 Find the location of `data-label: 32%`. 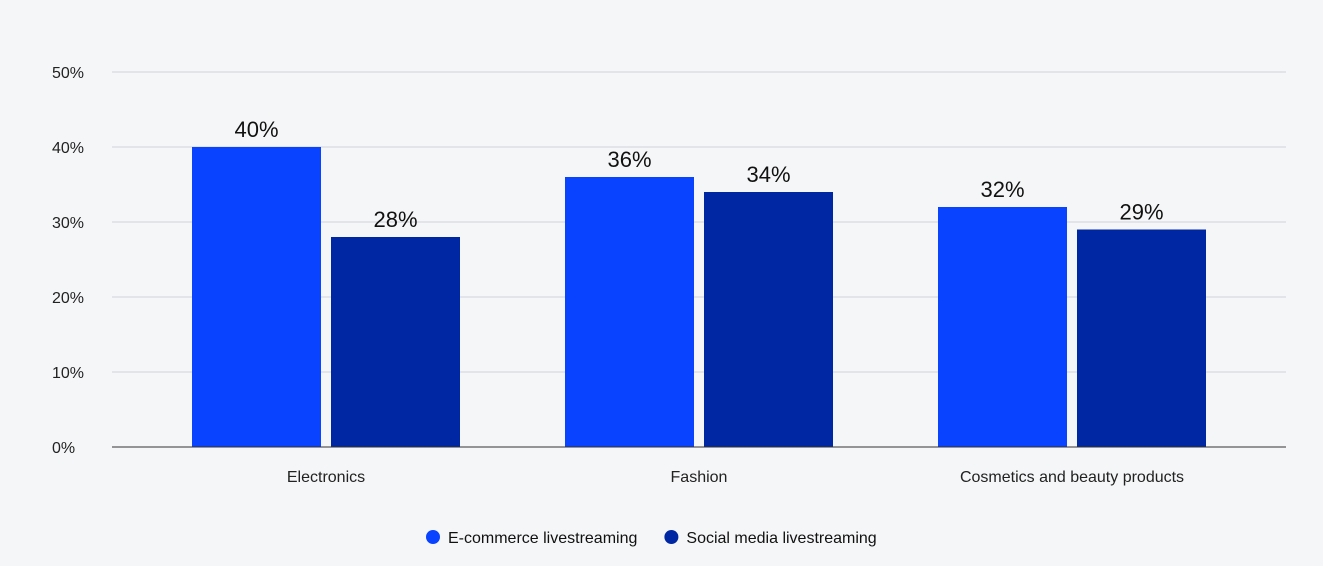

data-label: 32% is located at coordinates (1002, 189).